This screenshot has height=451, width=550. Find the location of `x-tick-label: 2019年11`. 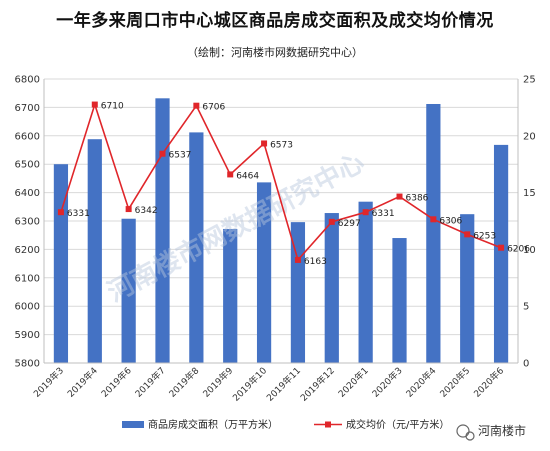

x-tick-label: 2019年11 is located at coordinates (283, 384).